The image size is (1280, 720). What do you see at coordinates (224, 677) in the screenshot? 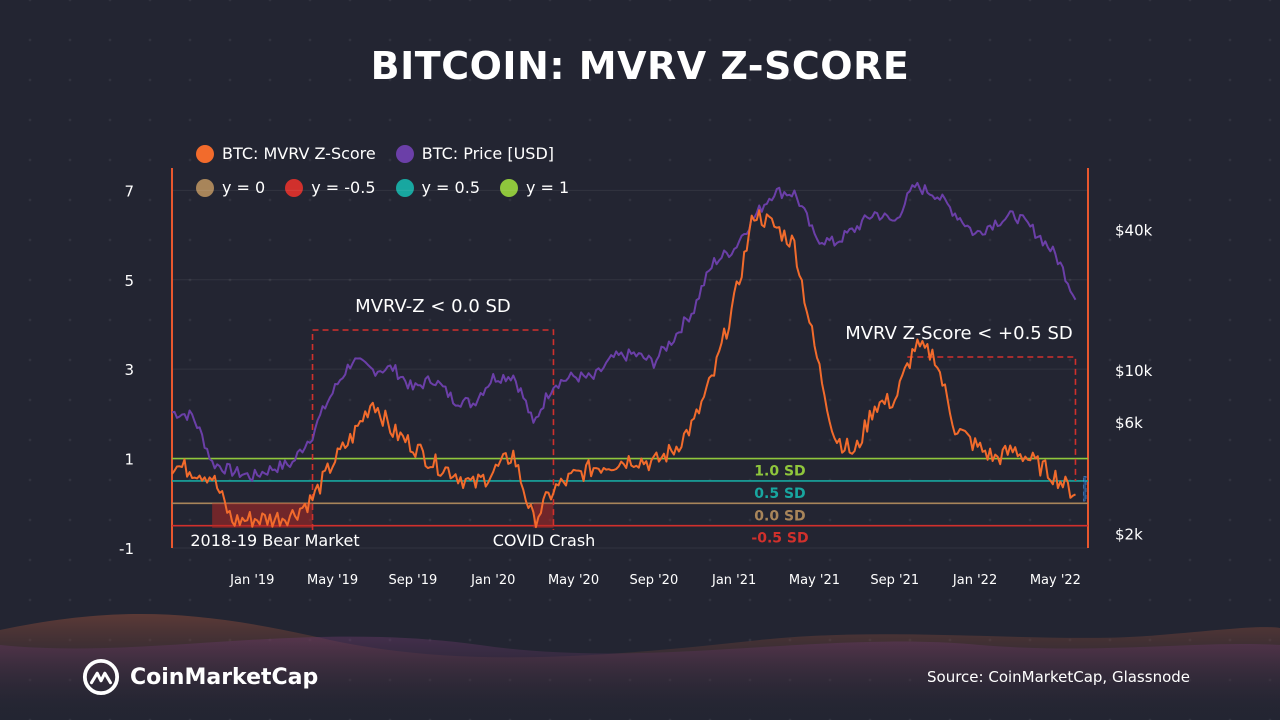
I see `brand-name: CoinMarketCap` at bounding box center [224, 677].